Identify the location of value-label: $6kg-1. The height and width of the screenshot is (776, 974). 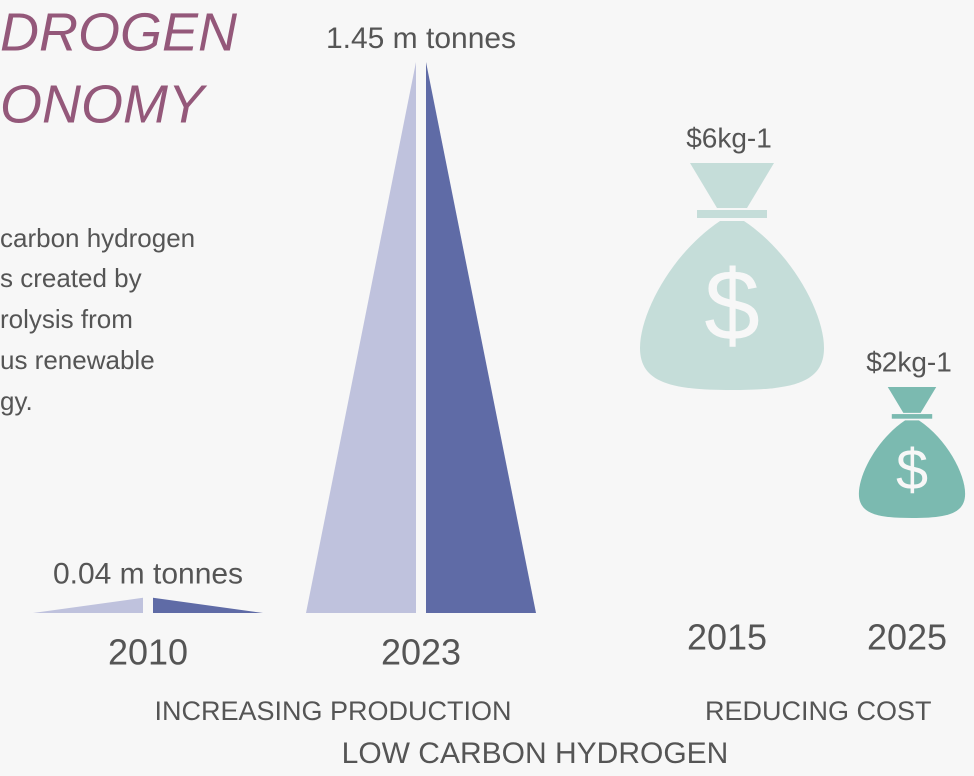
(729, 137).